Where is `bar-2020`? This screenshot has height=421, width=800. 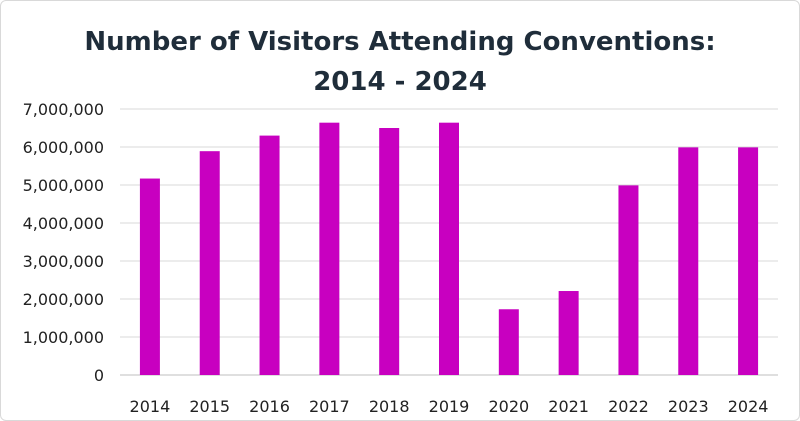
bar-2020 is located at coordinates (508, 342).